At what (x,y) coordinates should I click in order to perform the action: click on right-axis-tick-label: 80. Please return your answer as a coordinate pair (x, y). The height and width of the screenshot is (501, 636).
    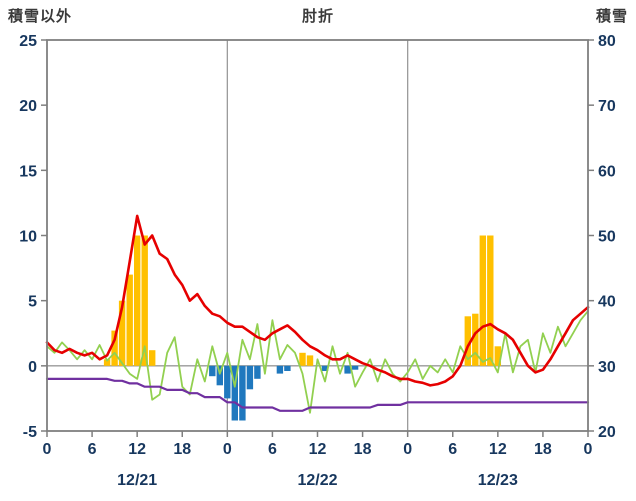
    Looking at the image, I should click on (607, 41).